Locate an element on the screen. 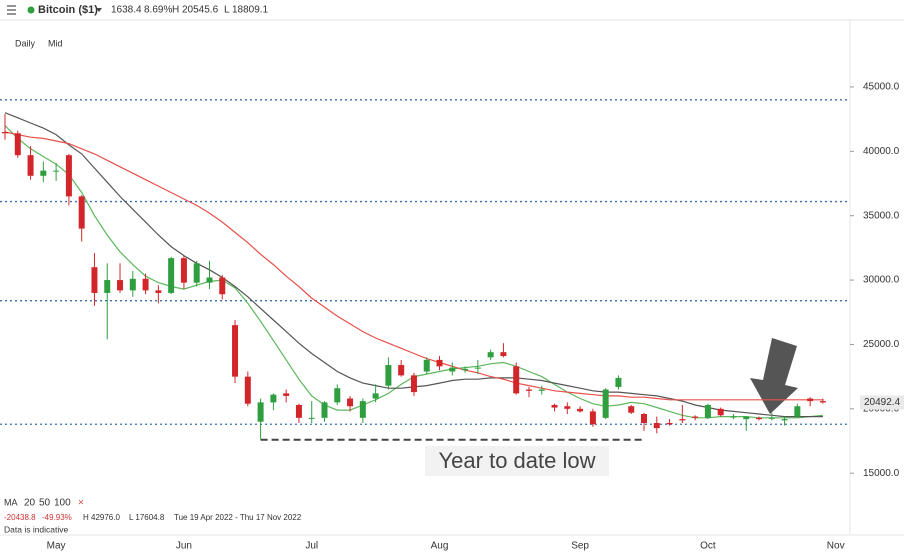  stats-change-pct: -49.93% is located at coordinates (57, 517).